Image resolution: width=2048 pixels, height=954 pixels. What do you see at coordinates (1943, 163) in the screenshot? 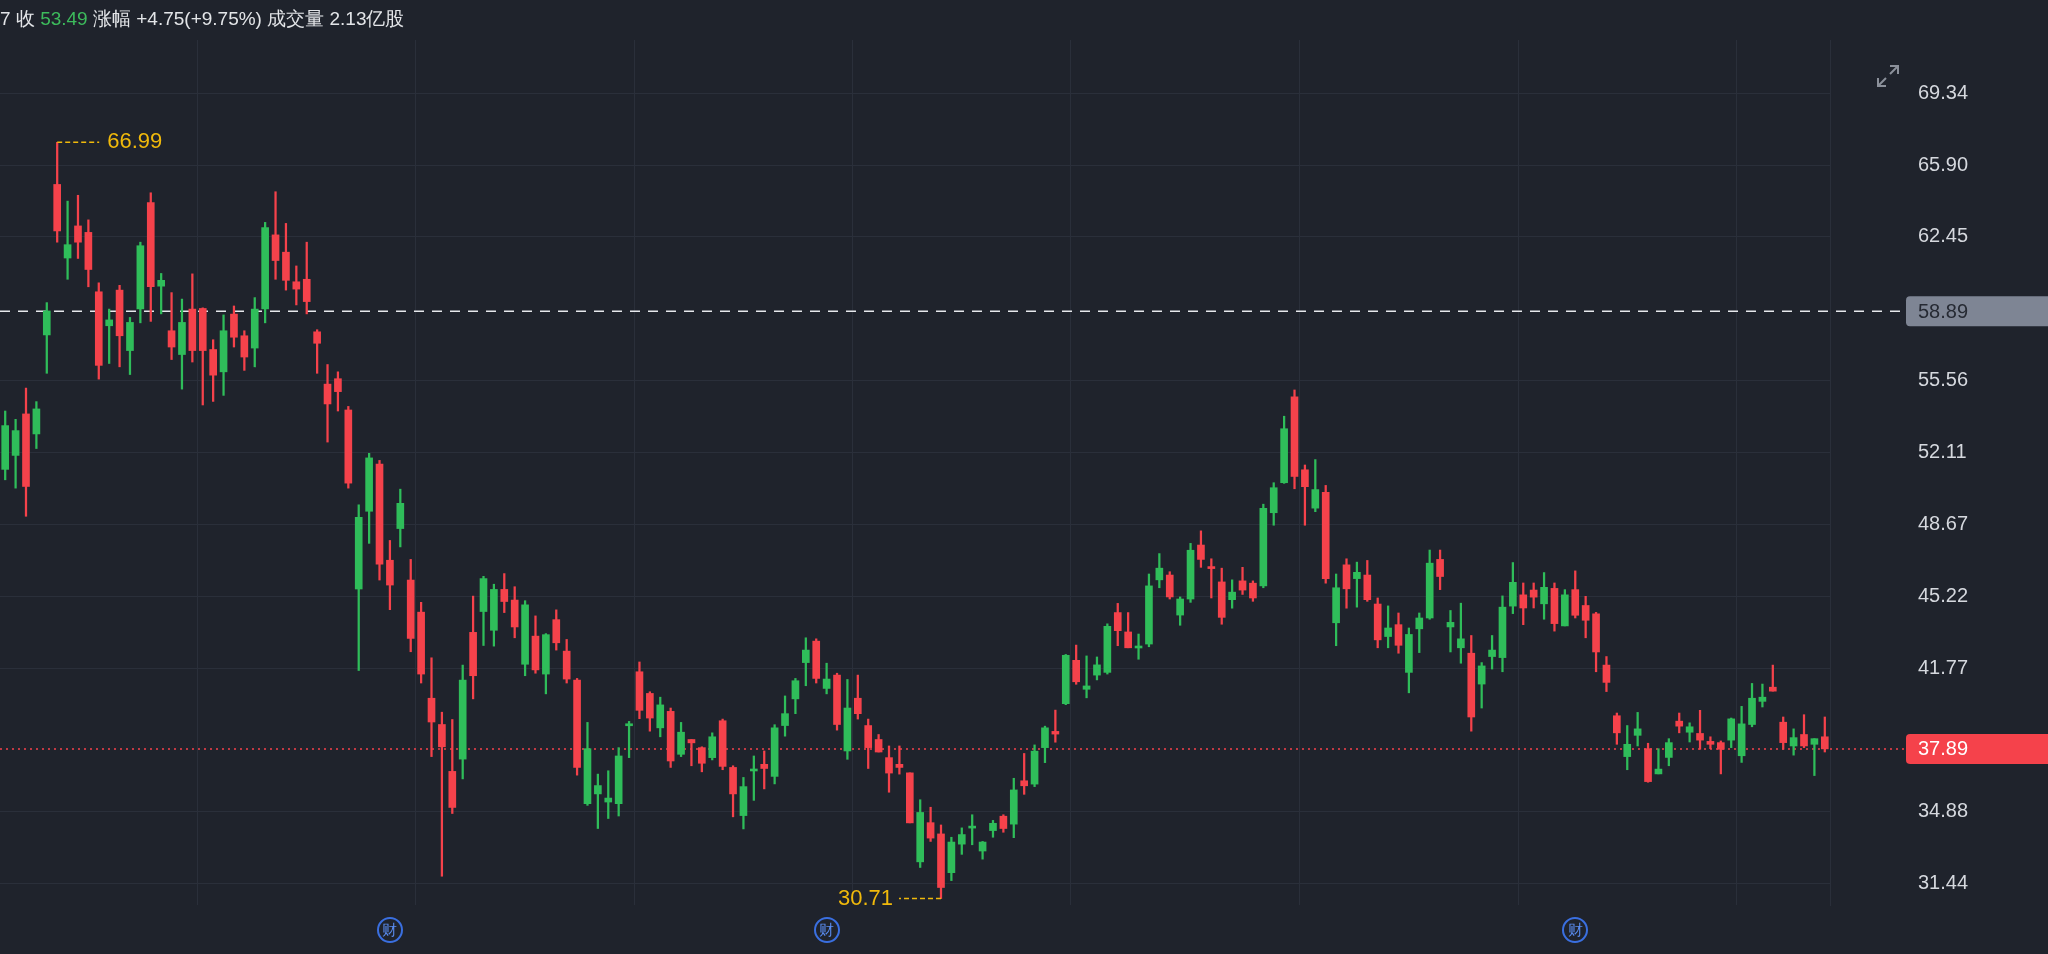
I see `y-tick-label: 65.90` at bounding box center [1943, 163].